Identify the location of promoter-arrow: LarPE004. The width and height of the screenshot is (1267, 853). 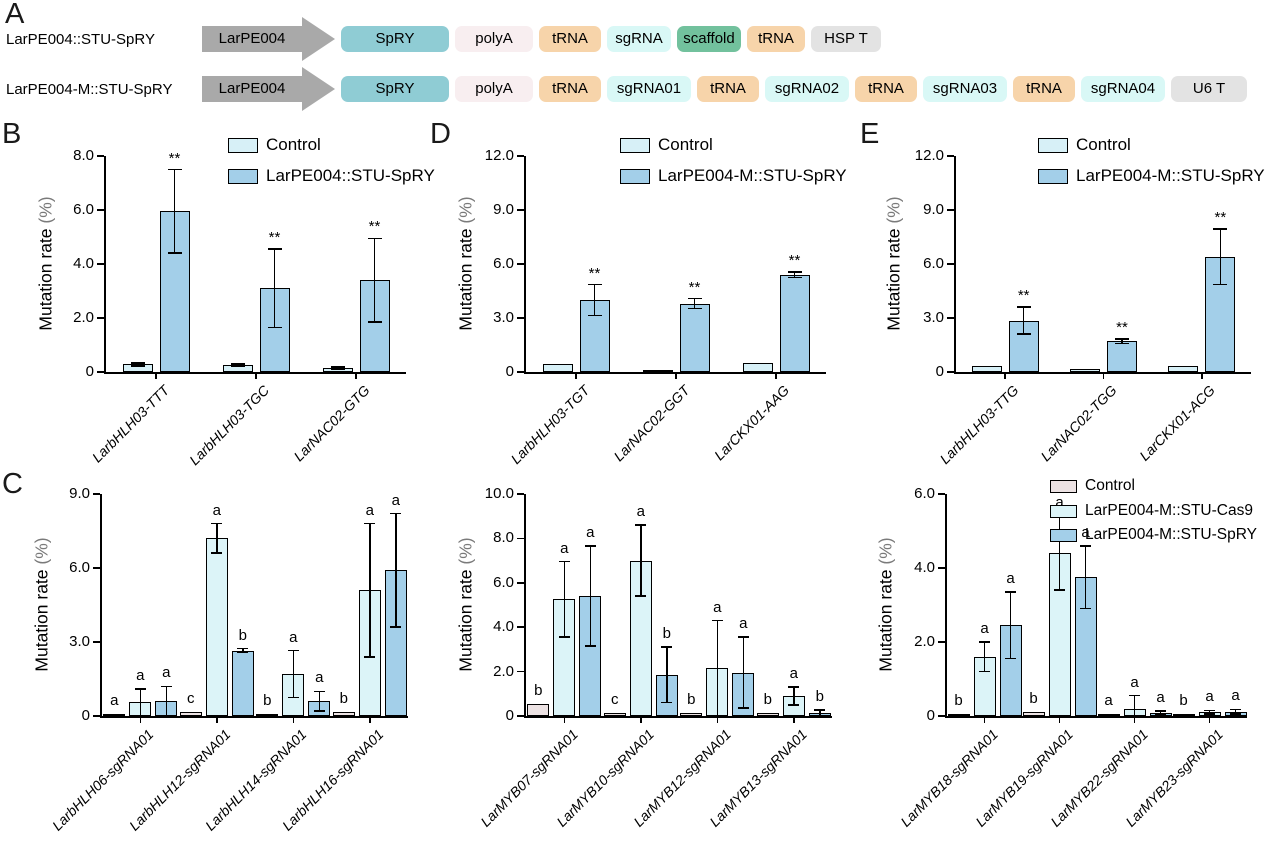
(268, 89).